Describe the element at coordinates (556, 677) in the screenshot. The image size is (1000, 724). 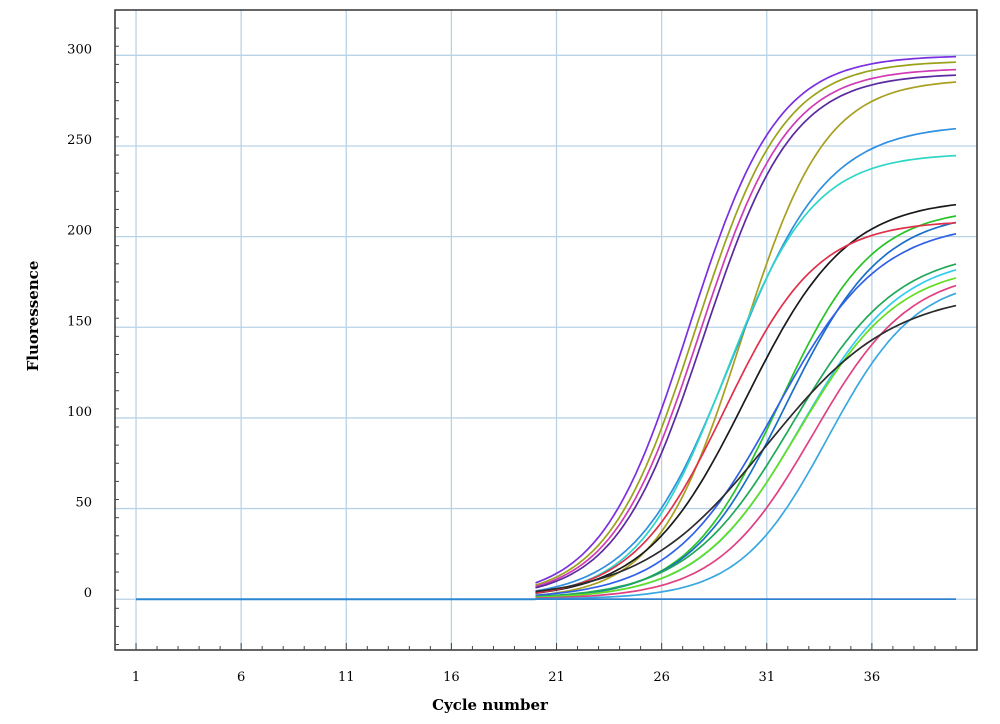
I see `x-tick-label: 21` at that location.